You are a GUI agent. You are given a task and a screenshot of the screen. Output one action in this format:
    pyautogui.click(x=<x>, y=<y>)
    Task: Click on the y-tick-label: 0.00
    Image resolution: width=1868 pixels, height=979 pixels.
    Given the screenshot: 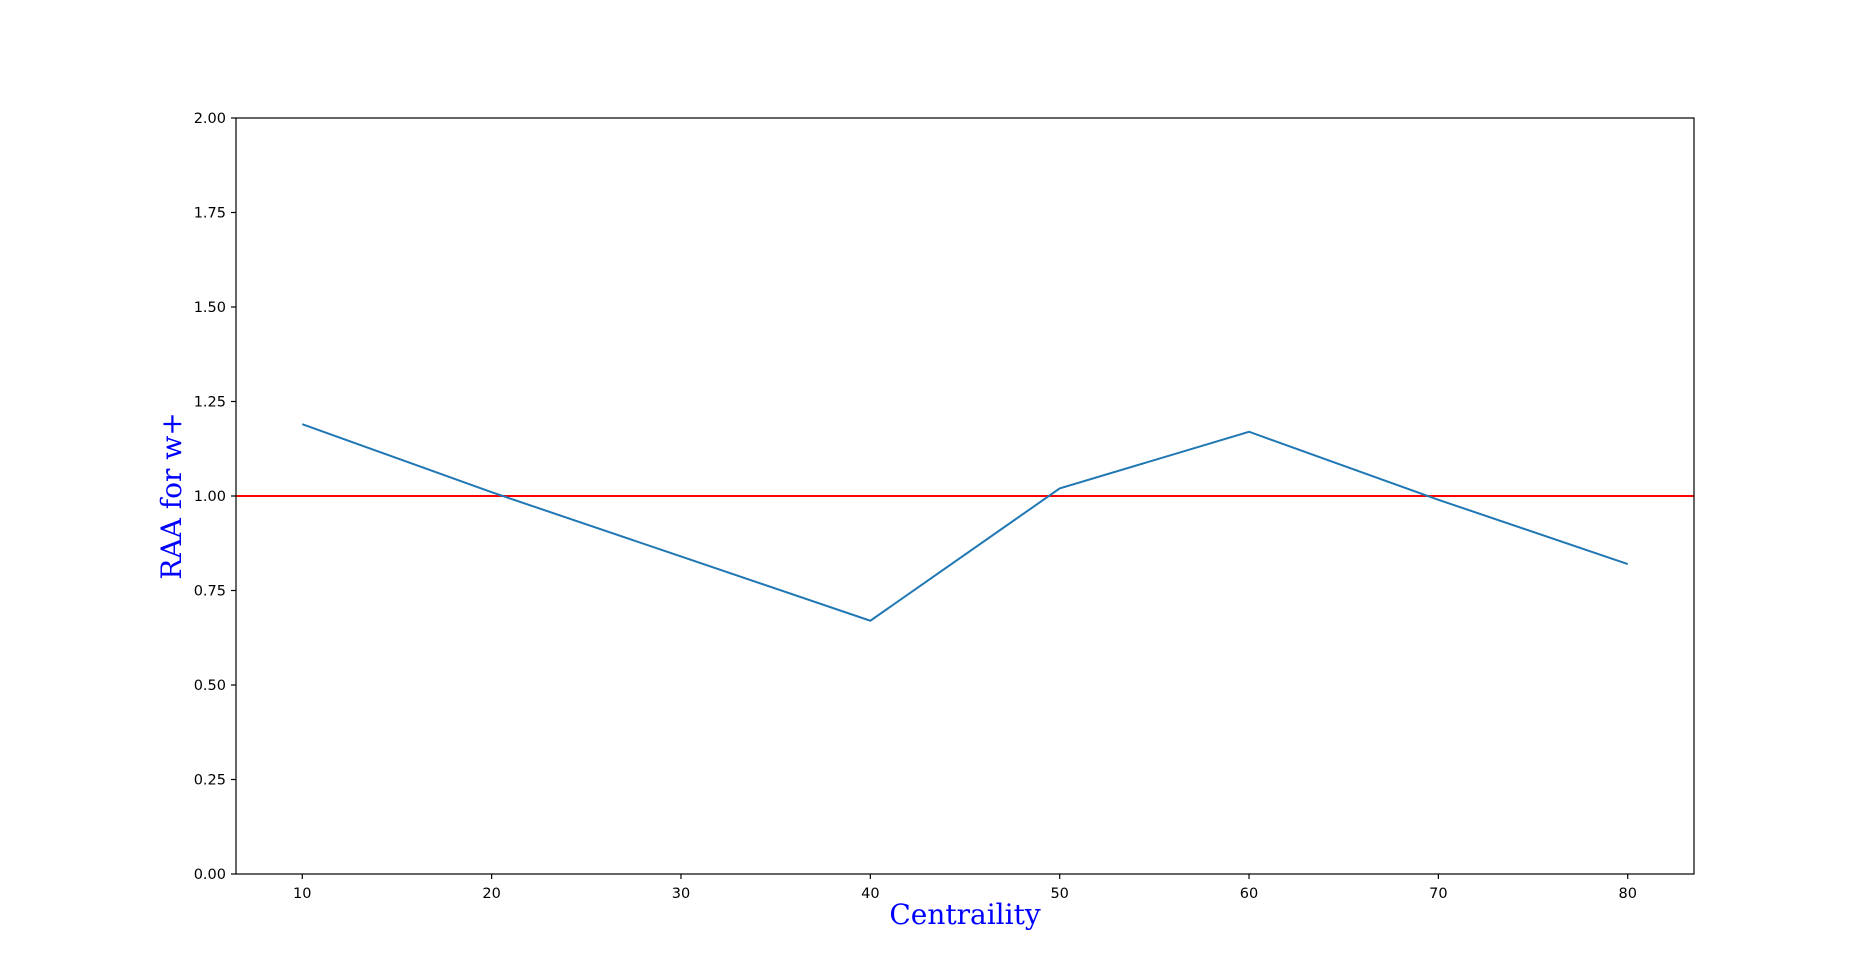 What is the action you would take?
    pyautogui.click(x=210, y=875)
    